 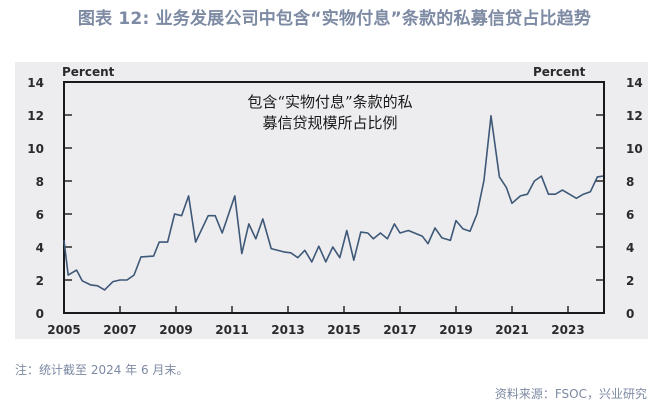 What do you see at coordinates (511, 330) in the screenshot?
I see `x-tick-label: 2021` at bounding box center [511, 330].